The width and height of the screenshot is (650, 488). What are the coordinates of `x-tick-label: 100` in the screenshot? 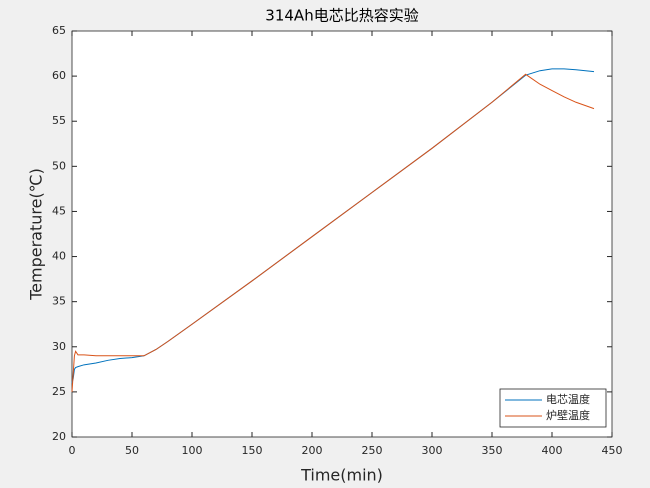 It's located at (192, 450).